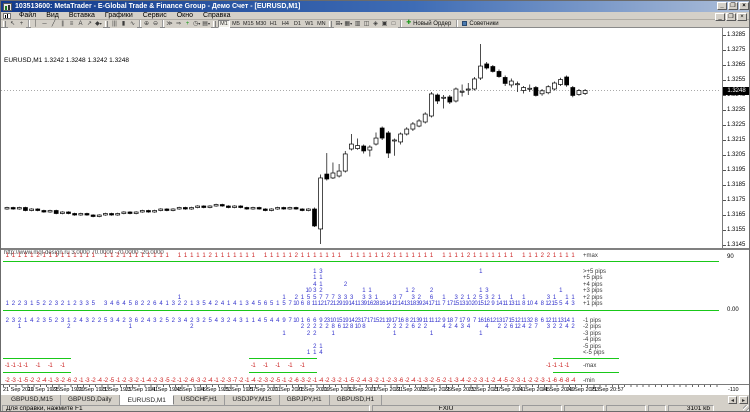  I want to click on bar-chart-icon: |||, so click(114, 23).